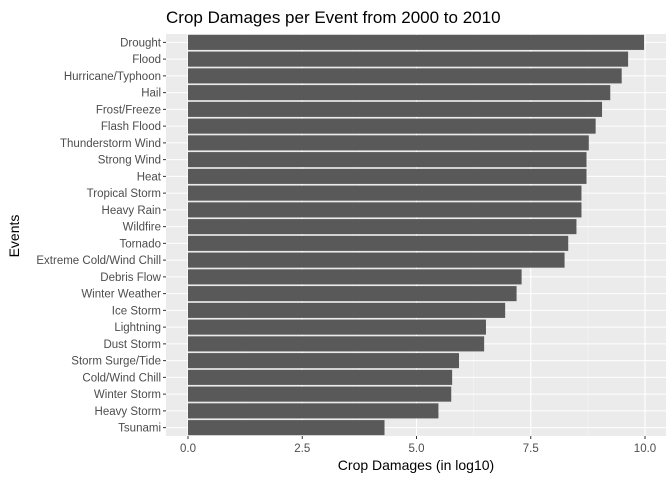 This screenshot has width=672, height=480. What do you see at coordinates (131, 211) in the screenshot?
I see `y-tick-label: Heavy Rain` at bounding box center [131, 211].